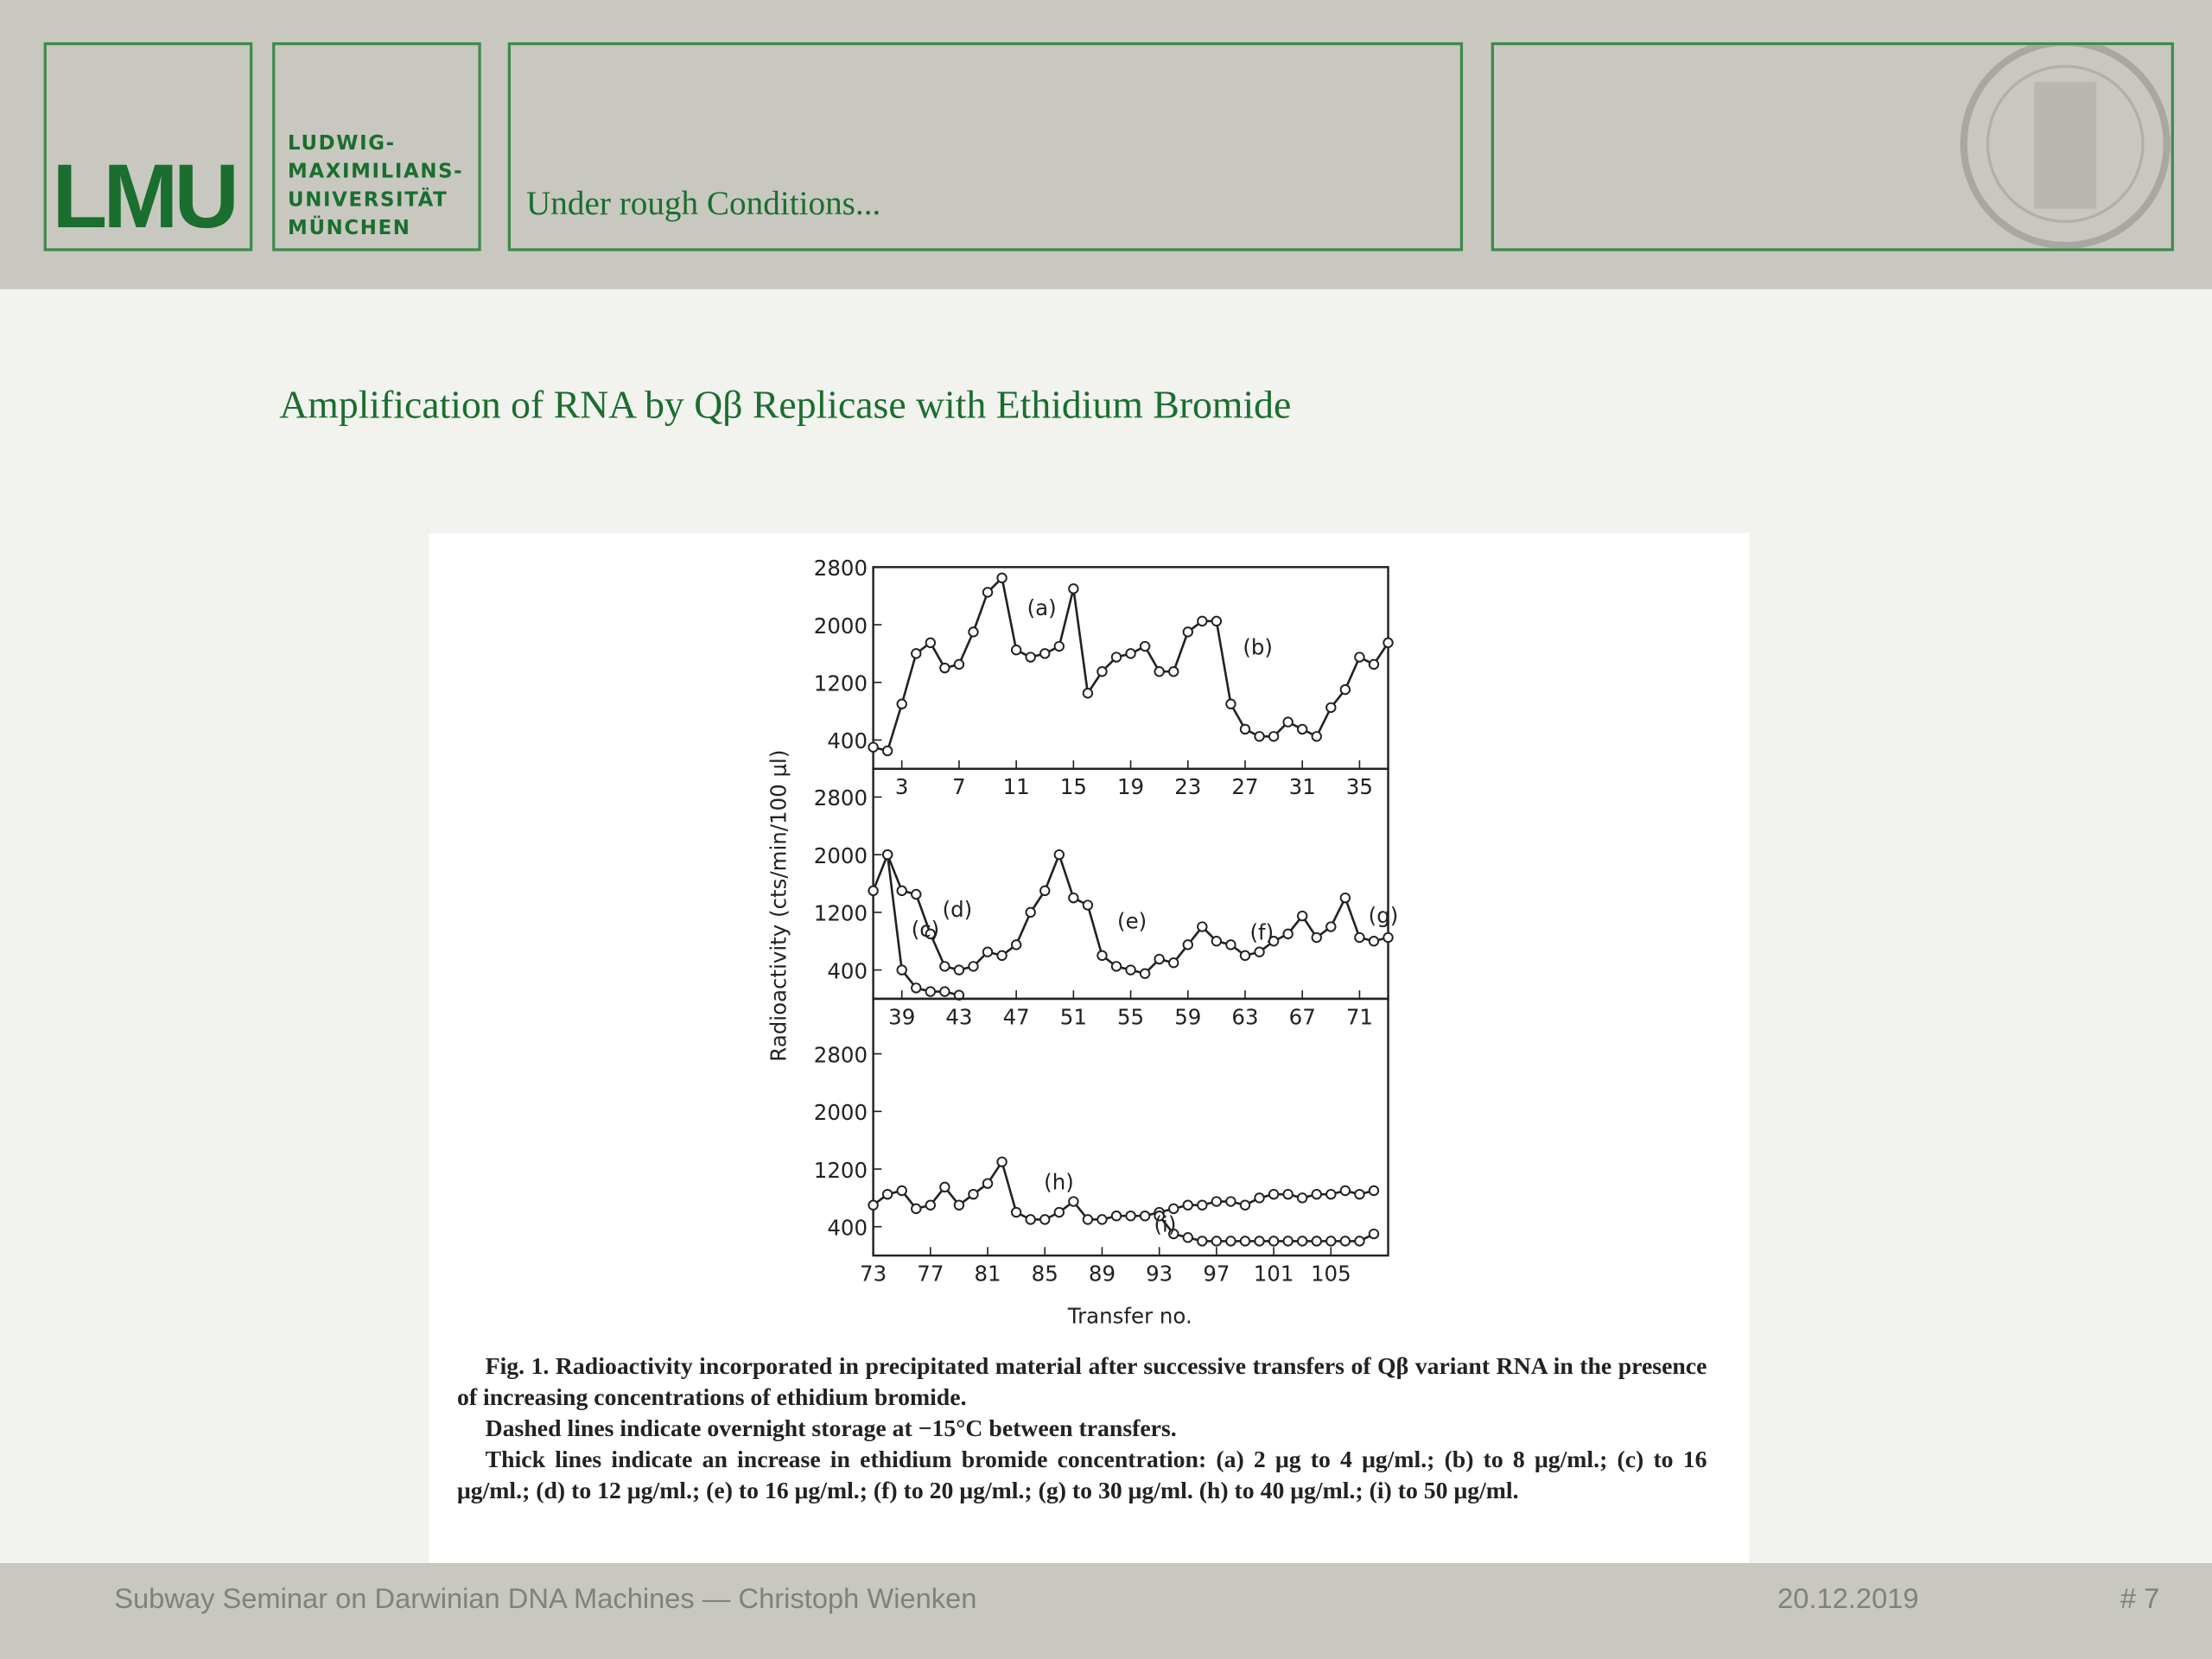  Describe the element at coordinates (987, 1273) in the screenshot. I see `x-tick-label: 81` at that location.